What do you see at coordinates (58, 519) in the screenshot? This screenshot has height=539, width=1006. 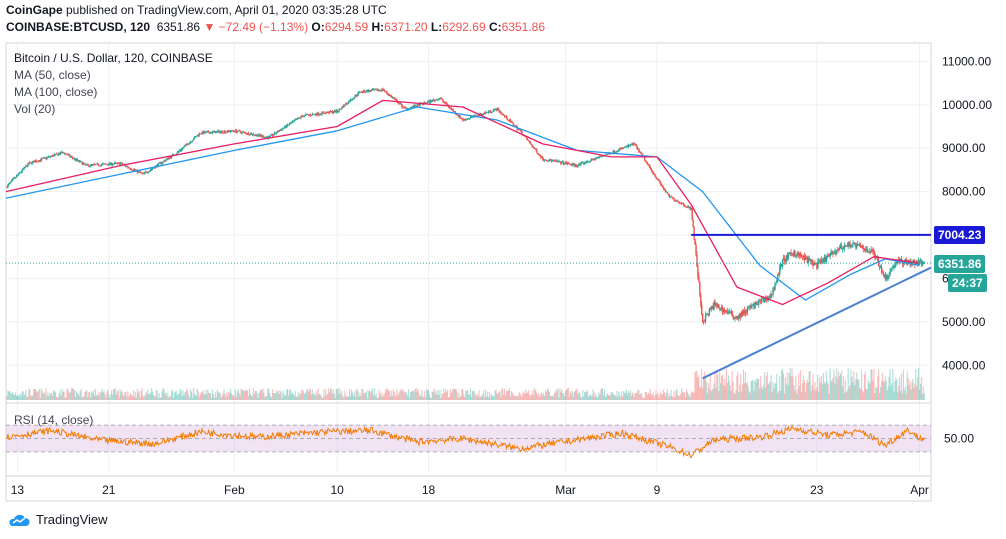 I see `tradingview-logo: TradingView` at bounding box center [58, 519].